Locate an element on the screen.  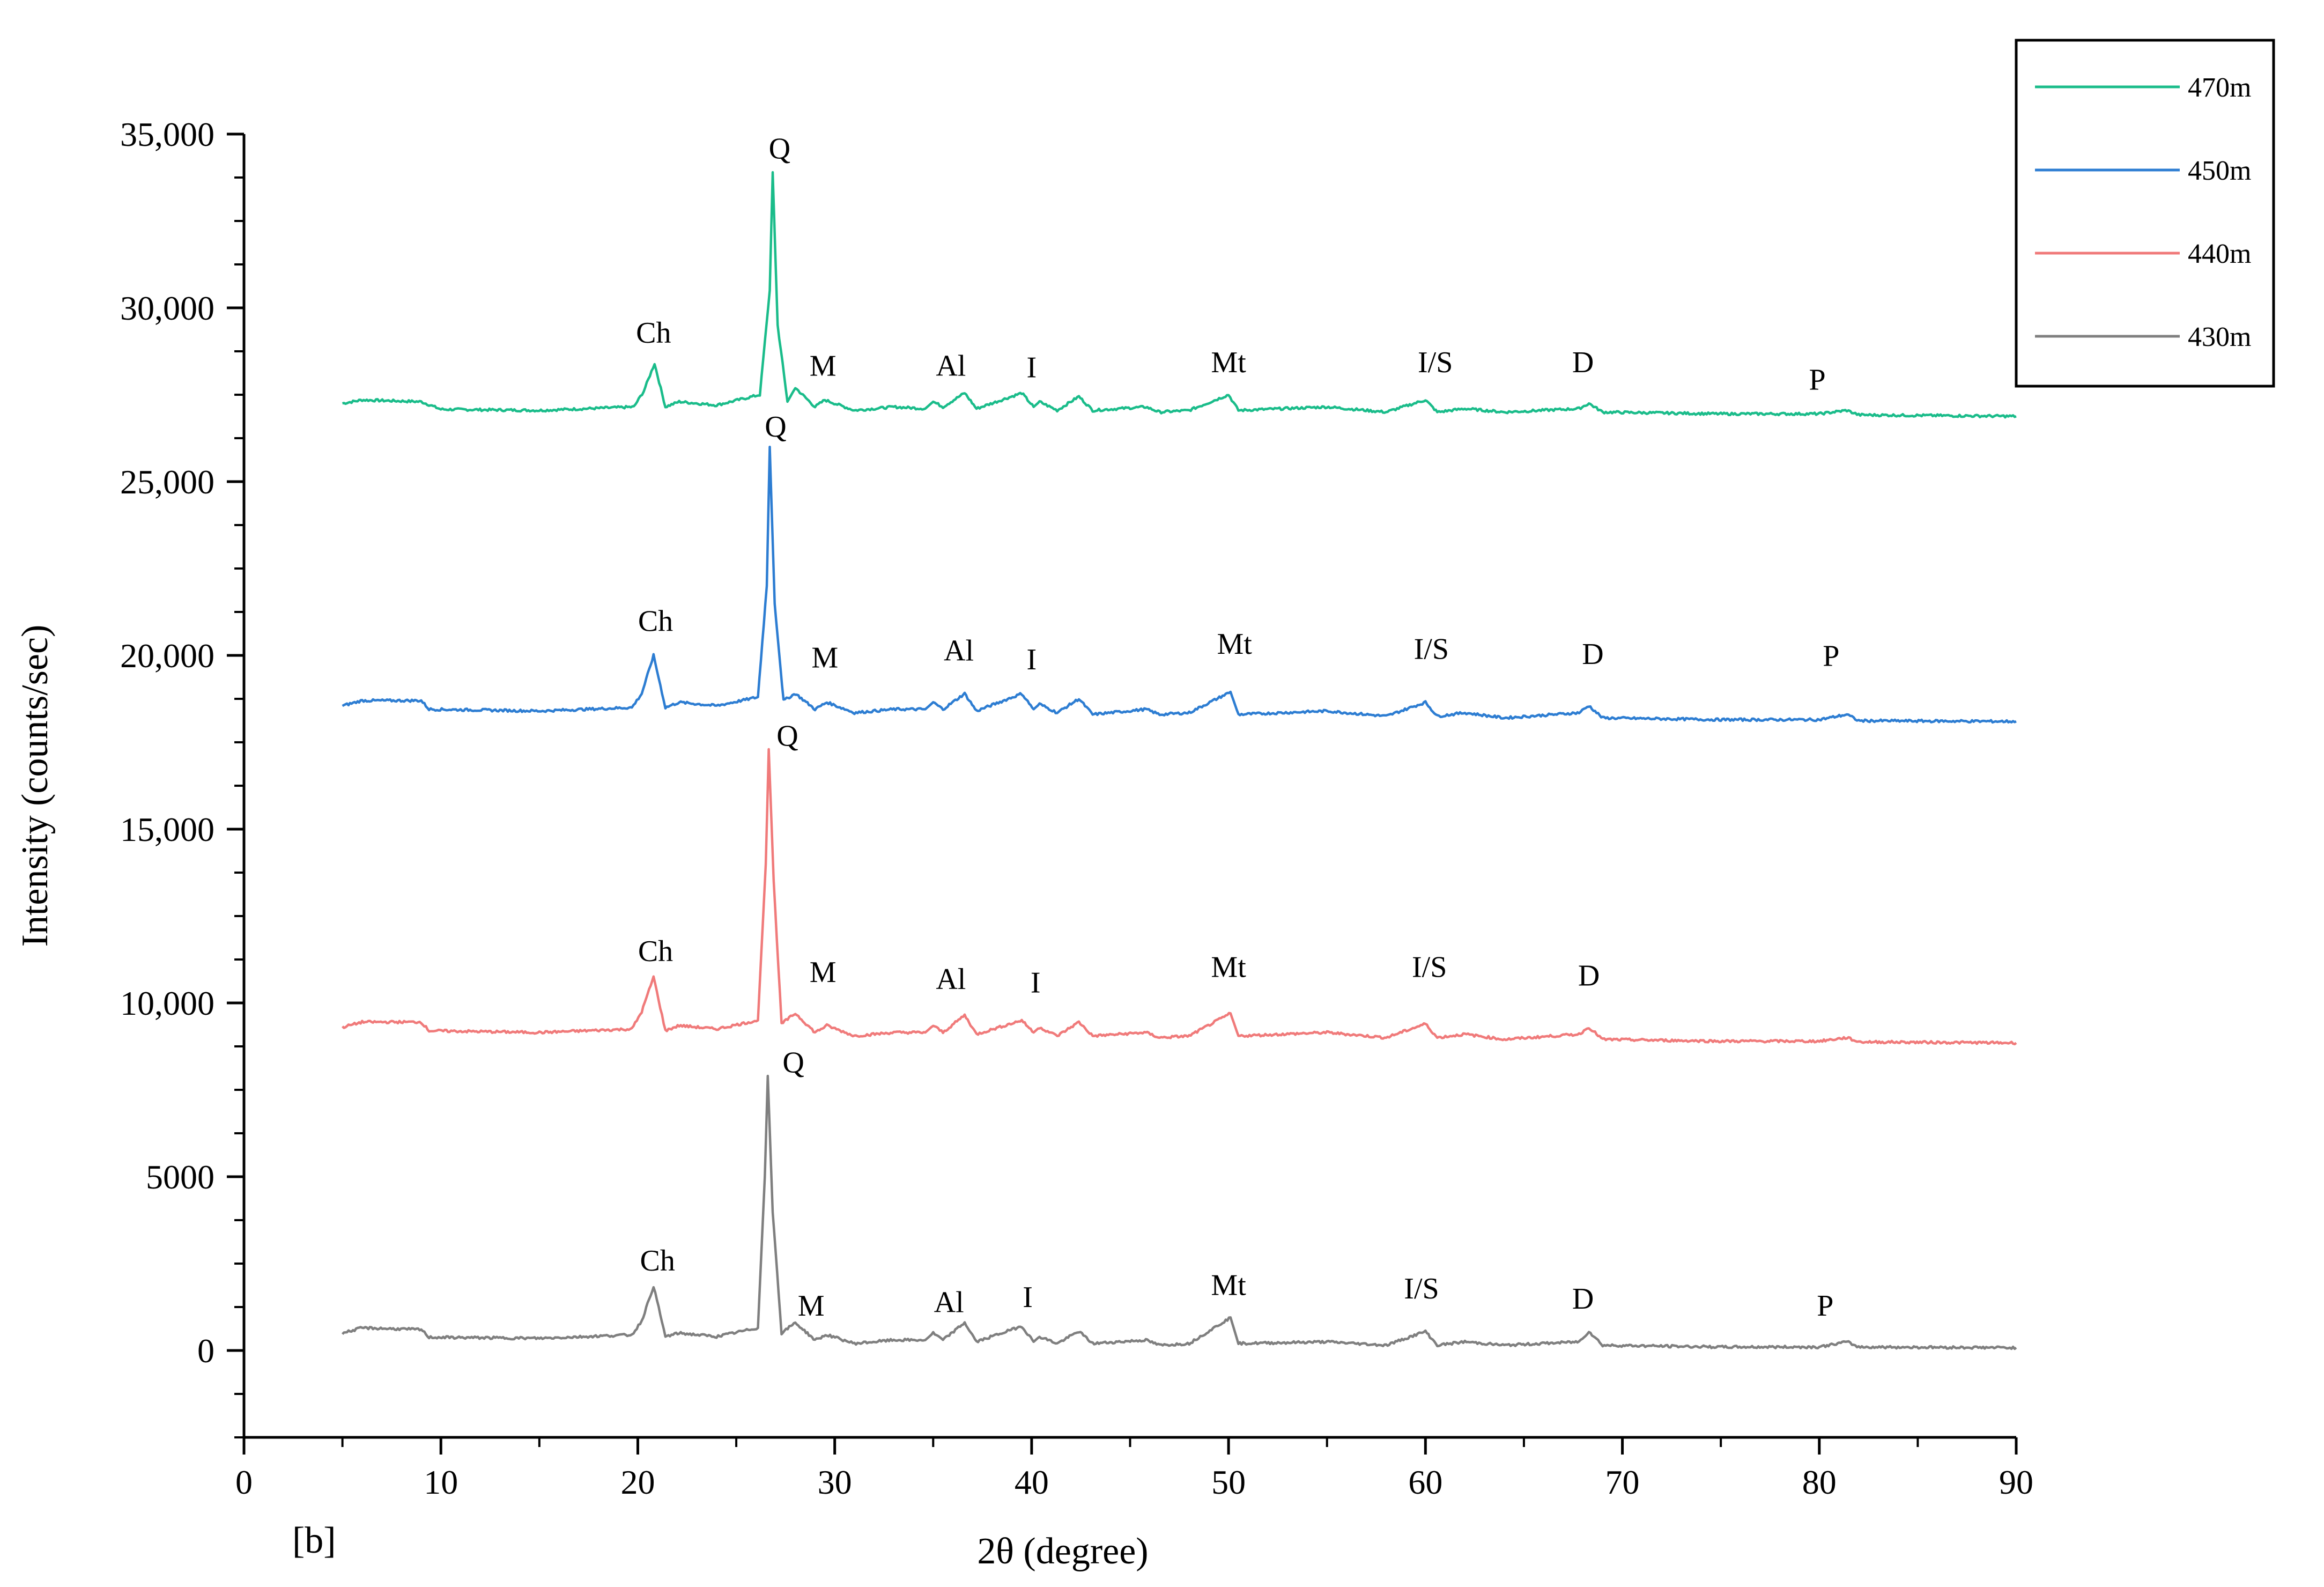
x-tick-label: 10 is located at coordinates (441, 1482).